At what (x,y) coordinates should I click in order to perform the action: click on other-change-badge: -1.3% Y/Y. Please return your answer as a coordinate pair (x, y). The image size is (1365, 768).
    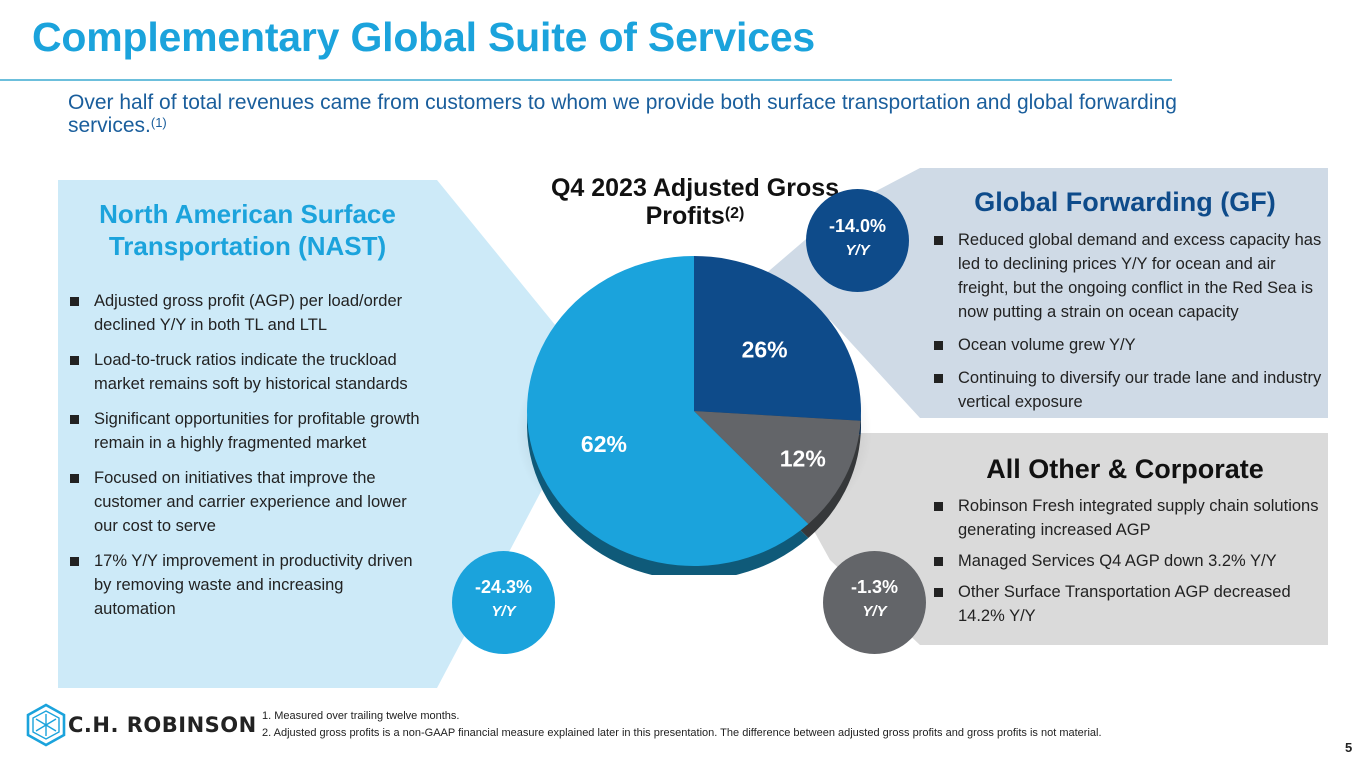
    Looking at the image, I should click on (874, 602).